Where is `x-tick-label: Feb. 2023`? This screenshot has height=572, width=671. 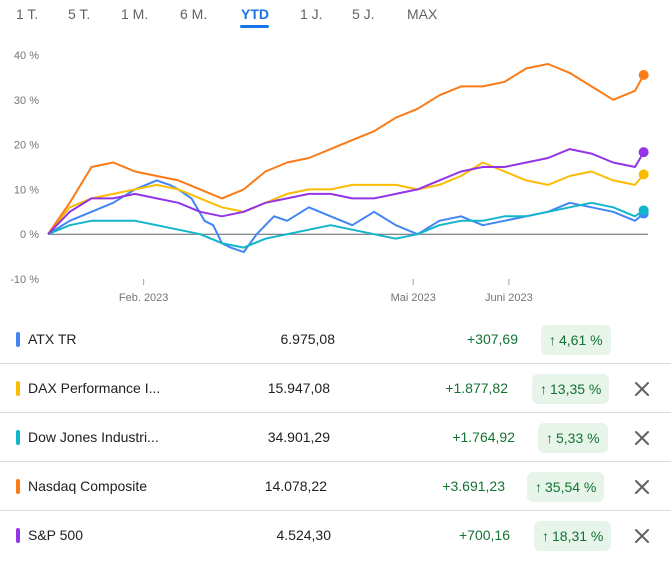 x-tick-label: Feb. 2023 is located at coordinates (144, 298).